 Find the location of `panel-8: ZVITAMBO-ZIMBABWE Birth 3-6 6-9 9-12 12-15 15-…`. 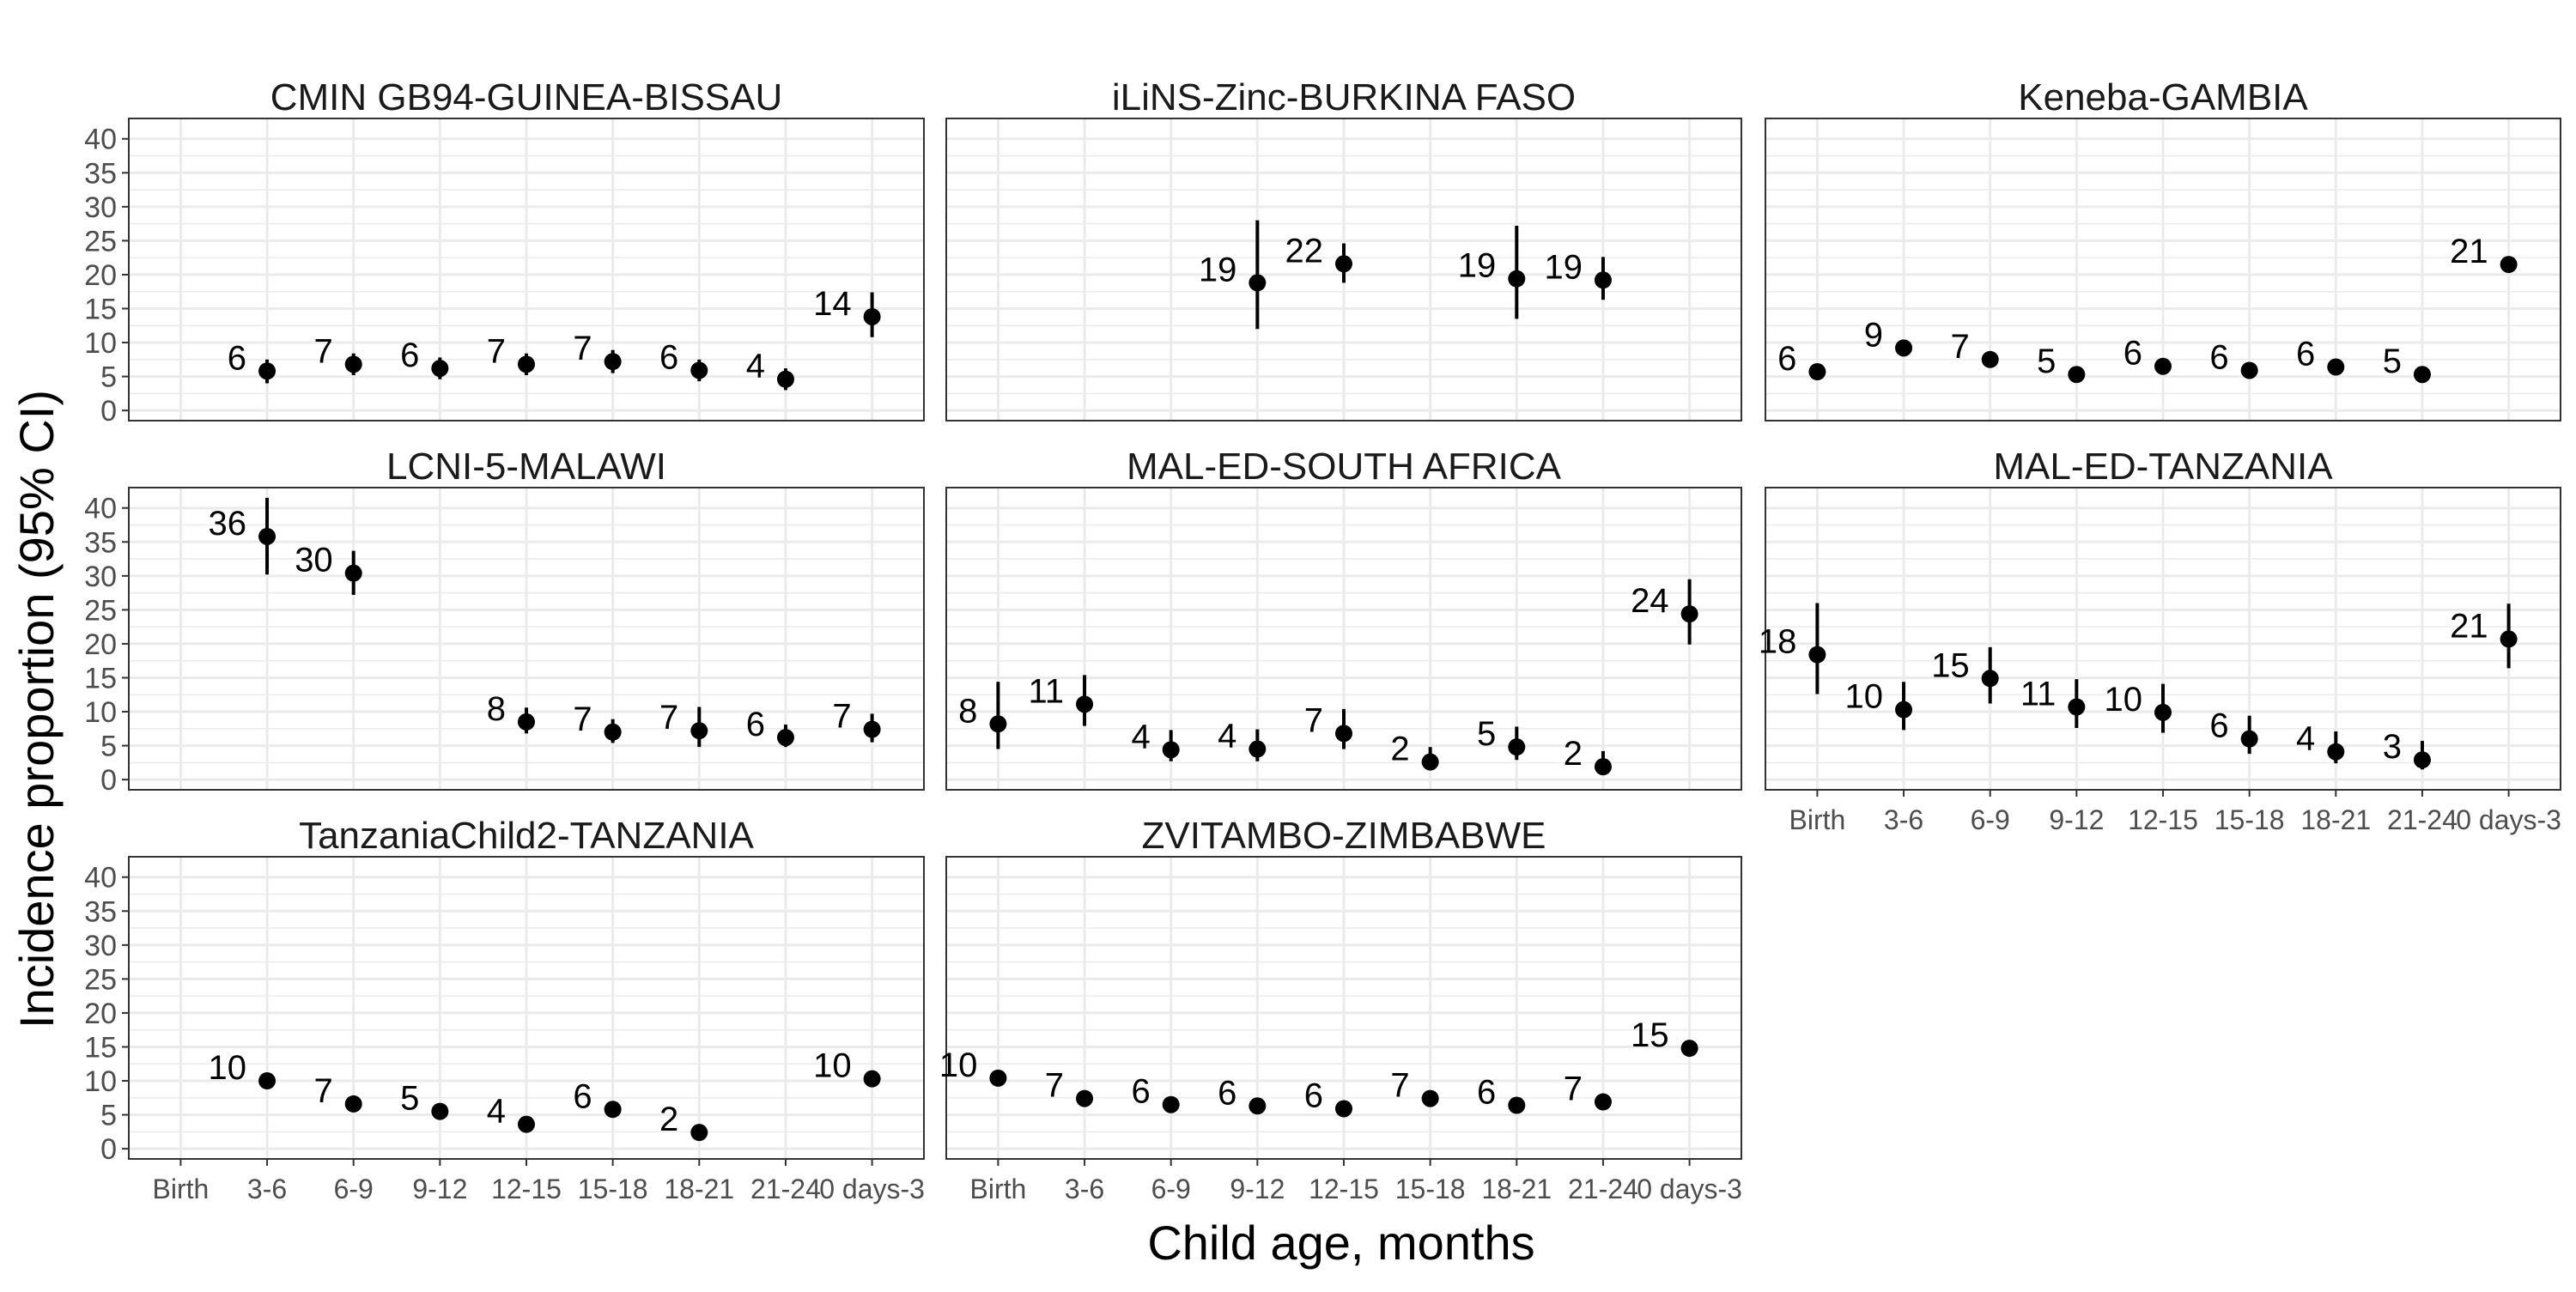

panel-8: ZVITAMBO-ZIMBABWE Birth 3-6 6-9 9-12 12-15 15-… is located at coordinates (1341, 1009).